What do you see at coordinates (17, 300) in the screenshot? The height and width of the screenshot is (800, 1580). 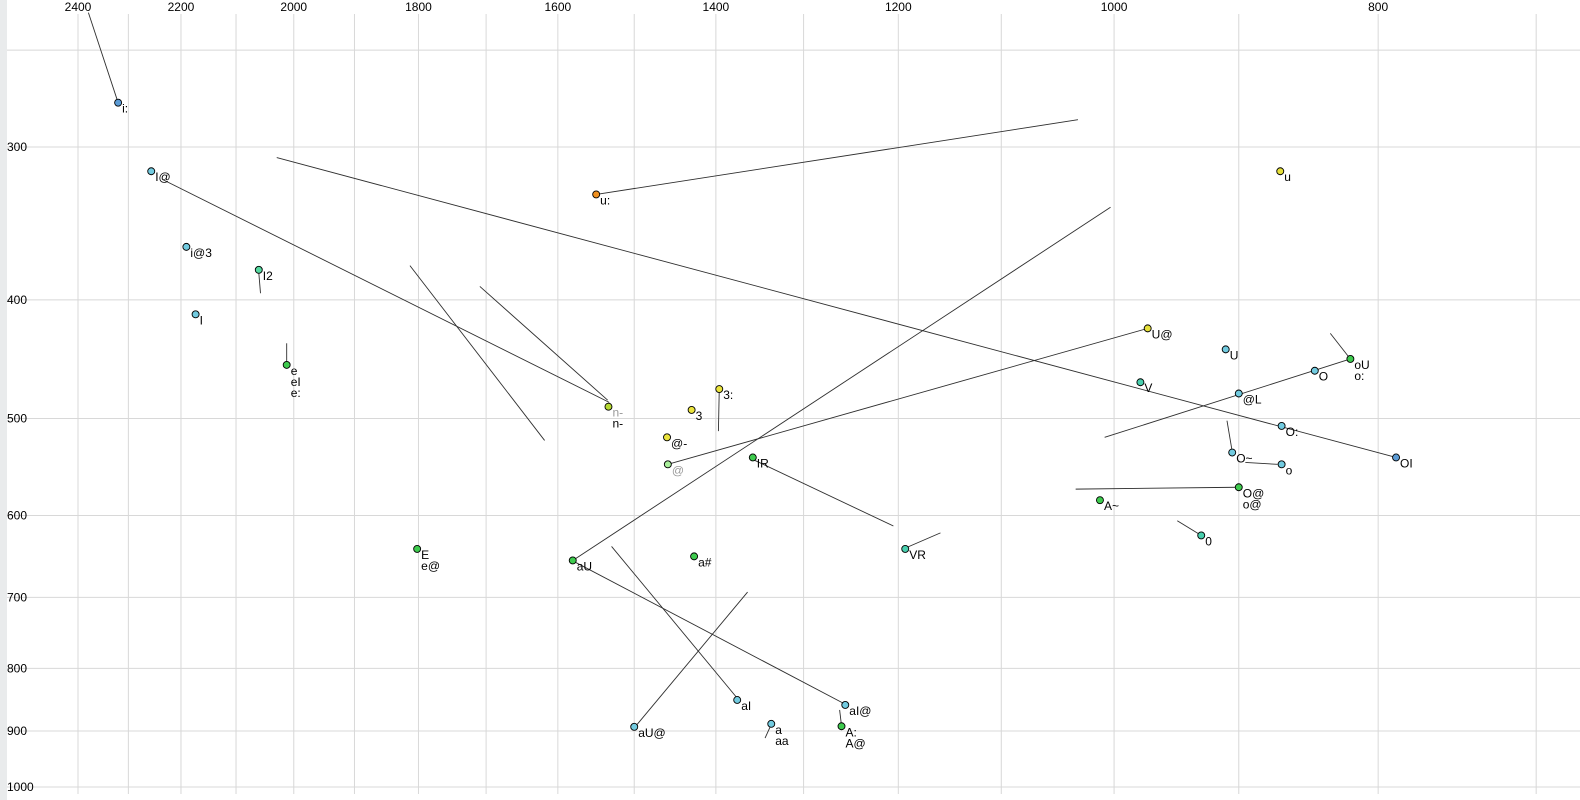 I see `y-axis-tick-label: 400` at bounding box center [17, 300].